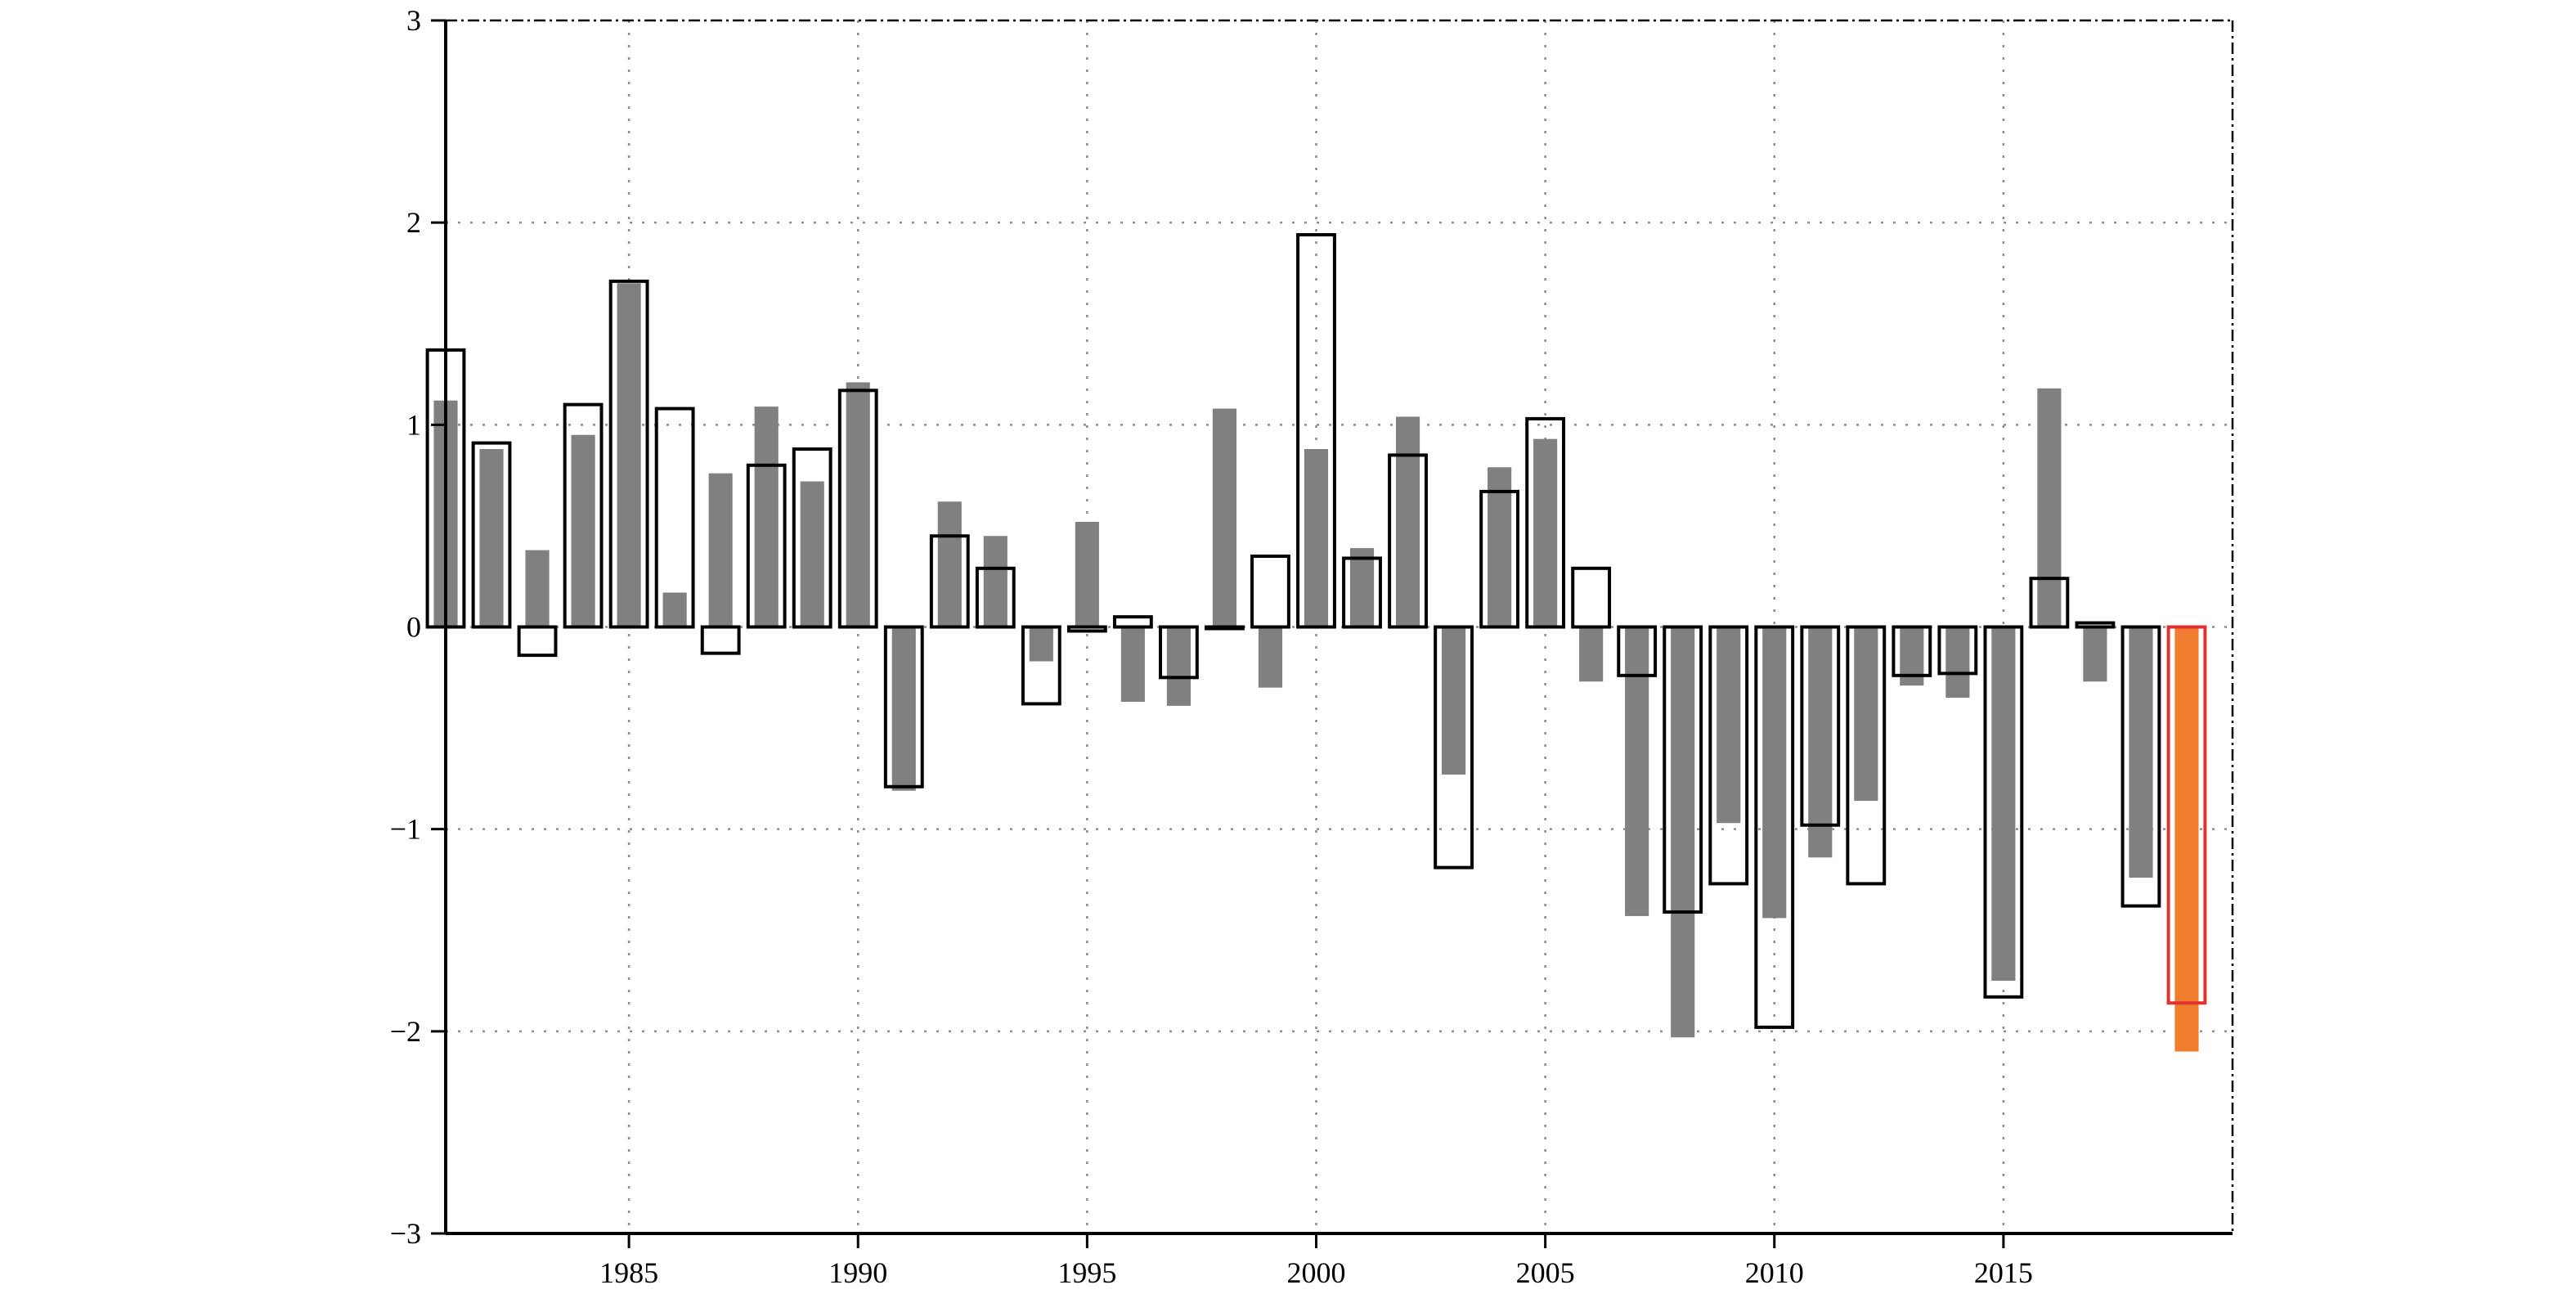 The height and width of the screenshot is (1303, 2576). What do you see at coordinates (858, 1272) in the screenshot?
I see `x-tick-label: 1990` at bounding box center [858, 1272].